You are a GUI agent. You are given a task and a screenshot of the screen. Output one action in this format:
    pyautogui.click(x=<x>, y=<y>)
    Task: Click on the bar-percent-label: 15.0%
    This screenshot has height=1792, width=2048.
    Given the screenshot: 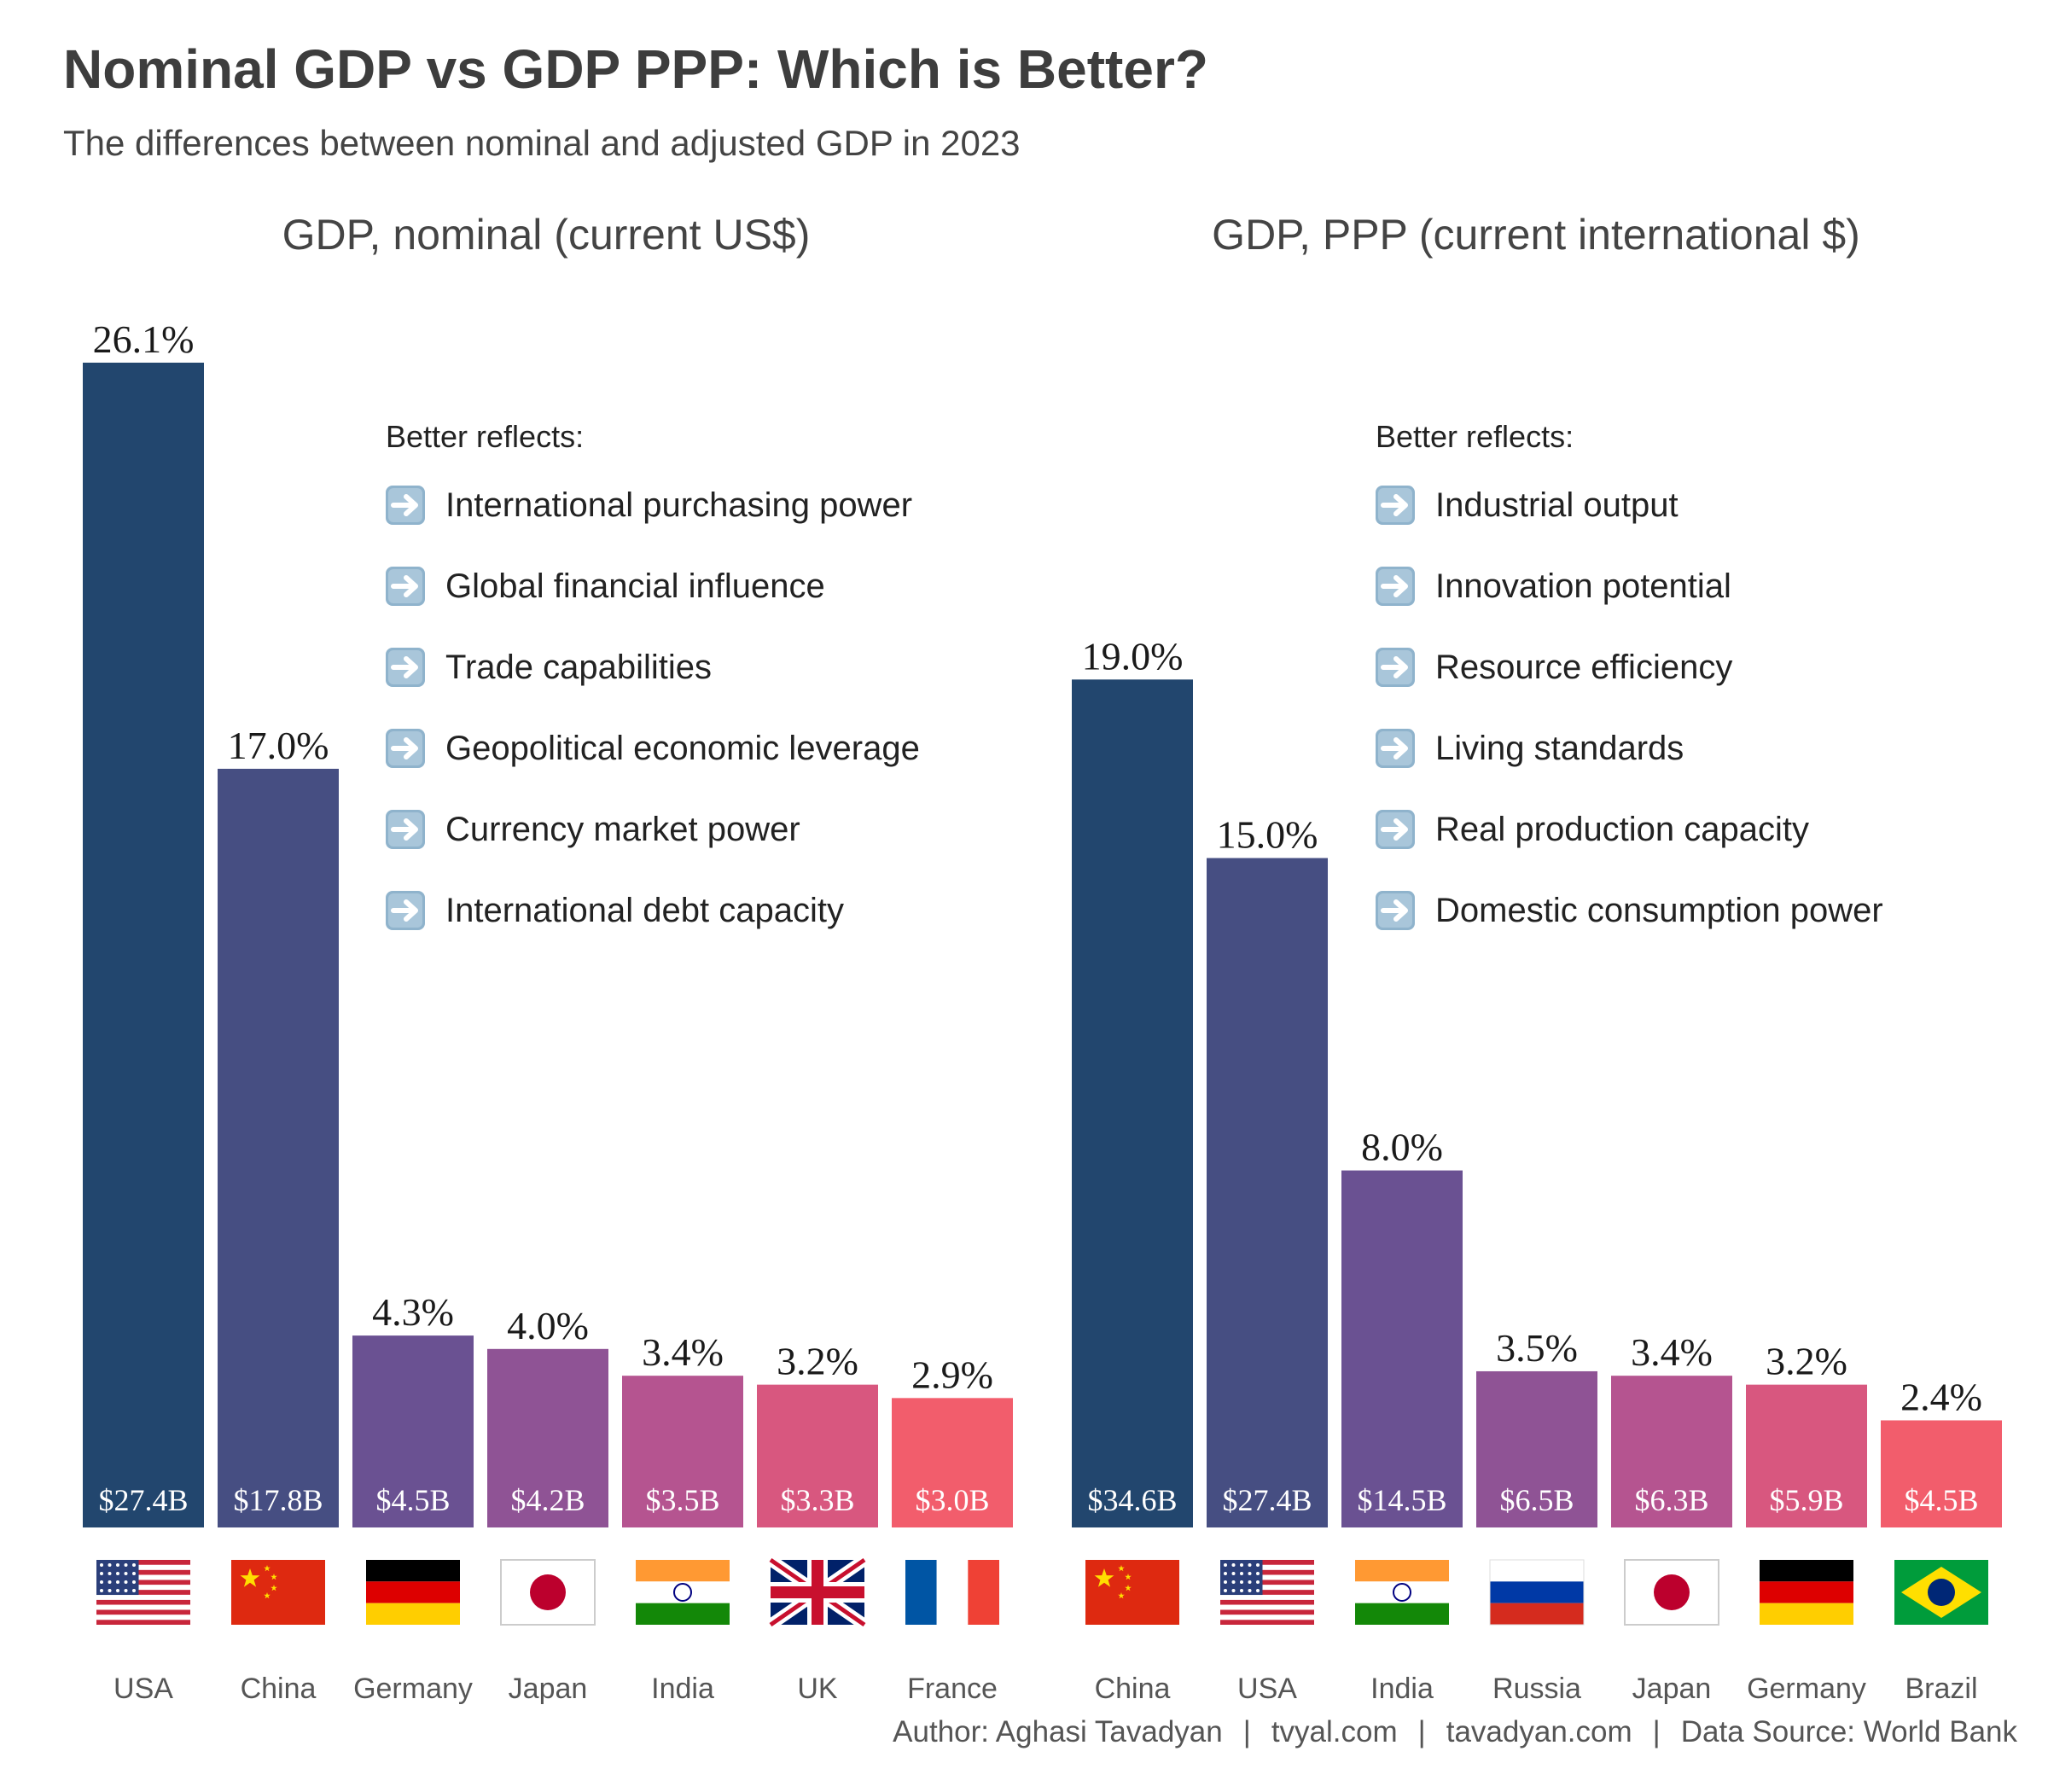 What is the action you would take?
    pyautogui.click(x=1267, y=835)
    